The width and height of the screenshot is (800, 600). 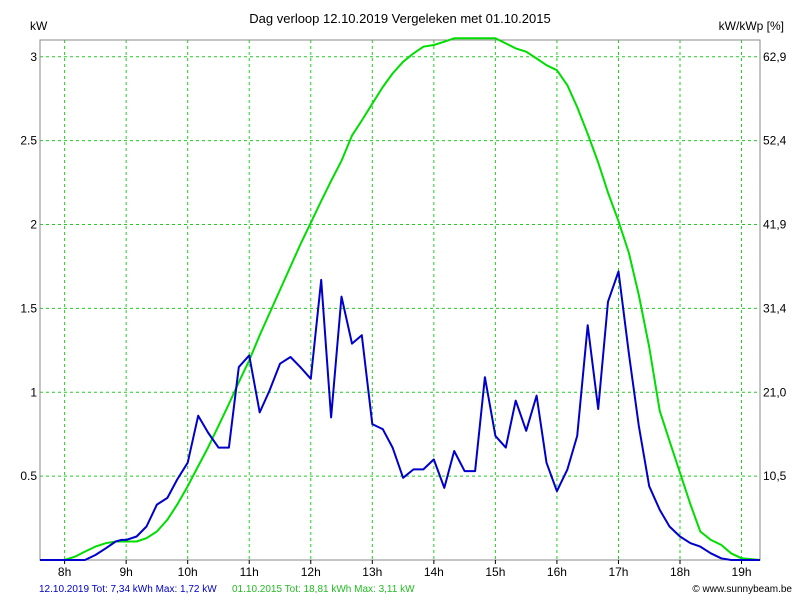 What do you see at coordinates (680, 572) in the screenshot?
I see `x-tick-label-10: 18h` at bounding box center [680, 572].